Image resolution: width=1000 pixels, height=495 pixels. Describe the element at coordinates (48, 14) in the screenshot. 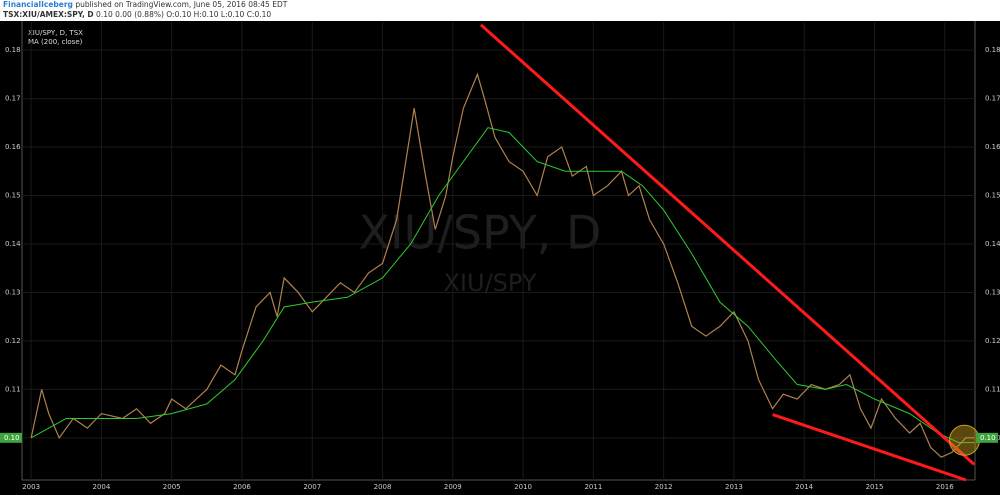

I see `symbol: TSX:XIU/AMEX:SPY, D` at that location.